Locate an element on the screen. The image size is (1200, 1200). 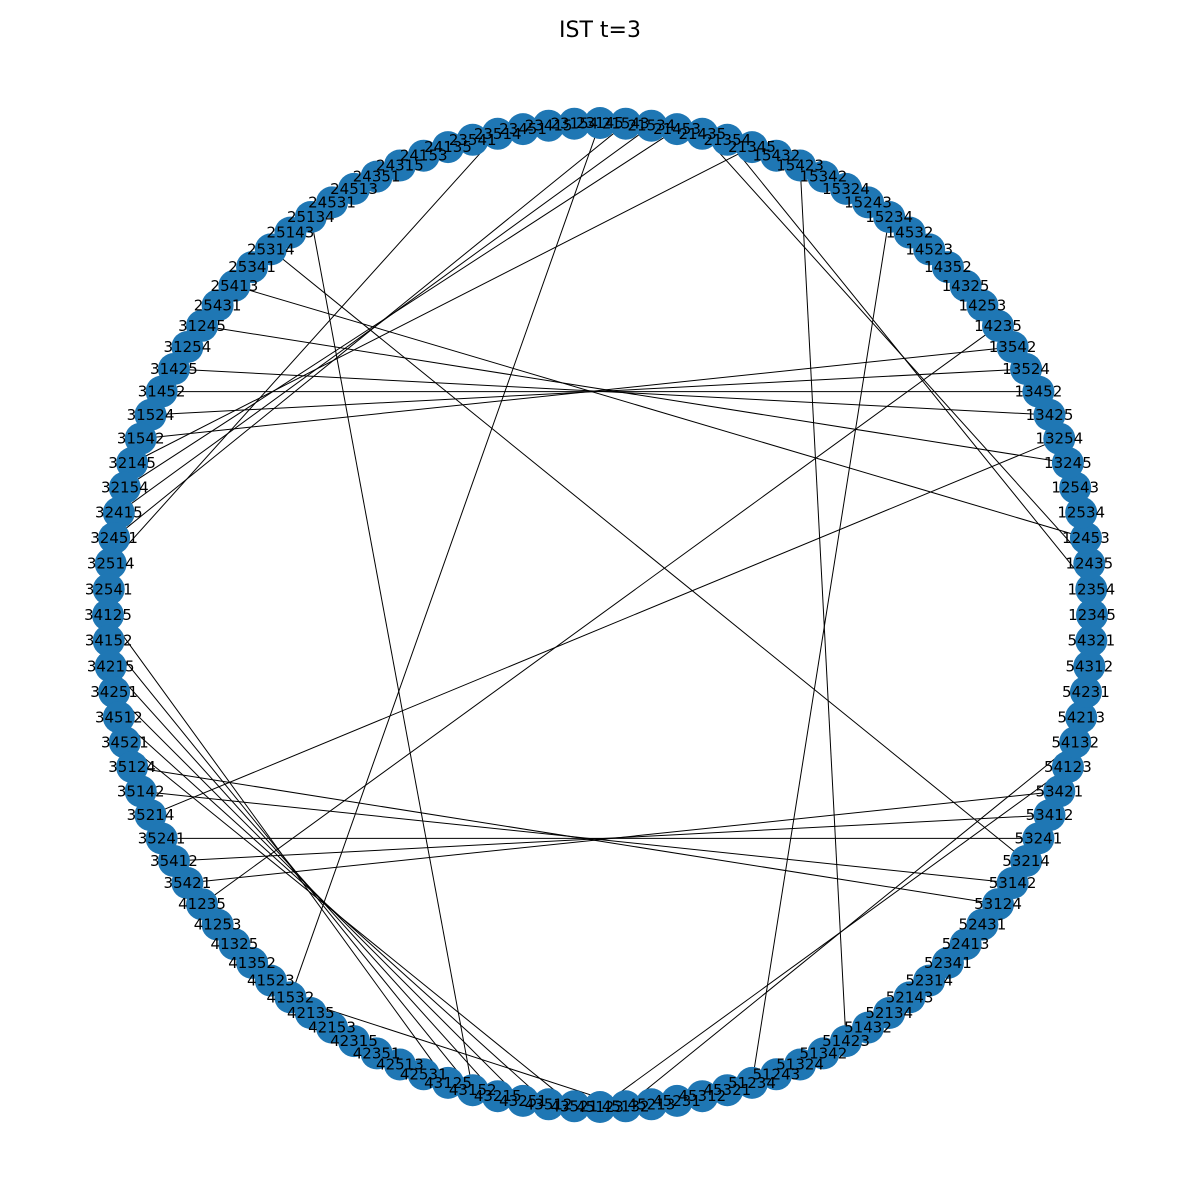
node-label-25314: 25314 is located at coordinates (271, 249).